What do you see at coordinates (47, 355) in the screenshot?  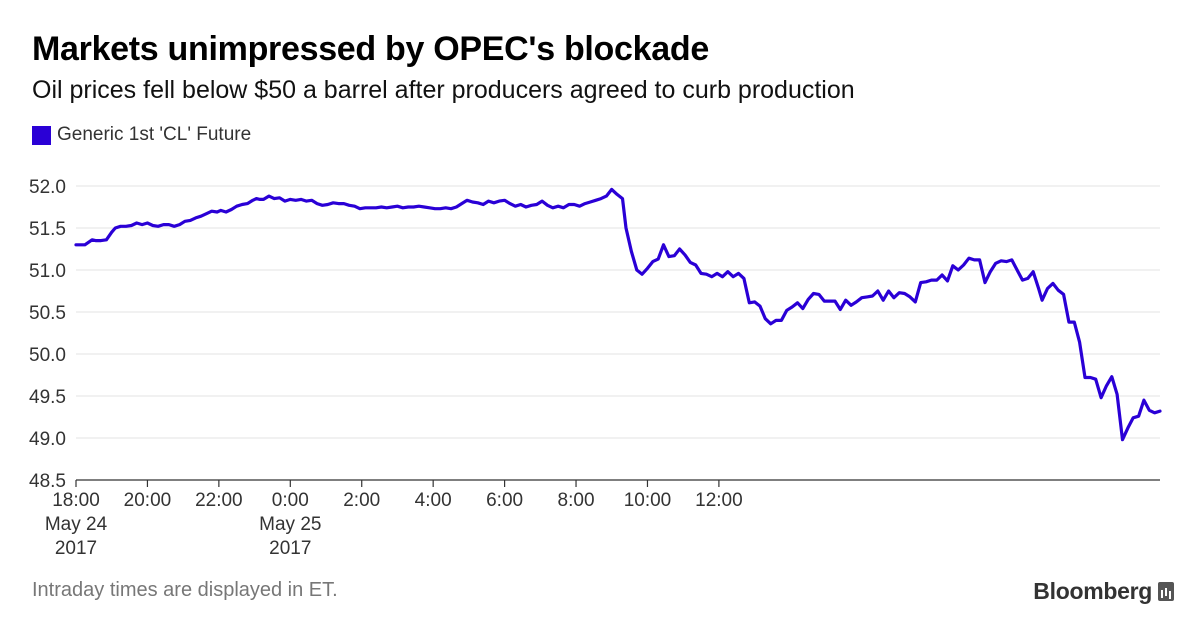 I see `y-tick-label: 50.0` at bounding box center [47, 355].